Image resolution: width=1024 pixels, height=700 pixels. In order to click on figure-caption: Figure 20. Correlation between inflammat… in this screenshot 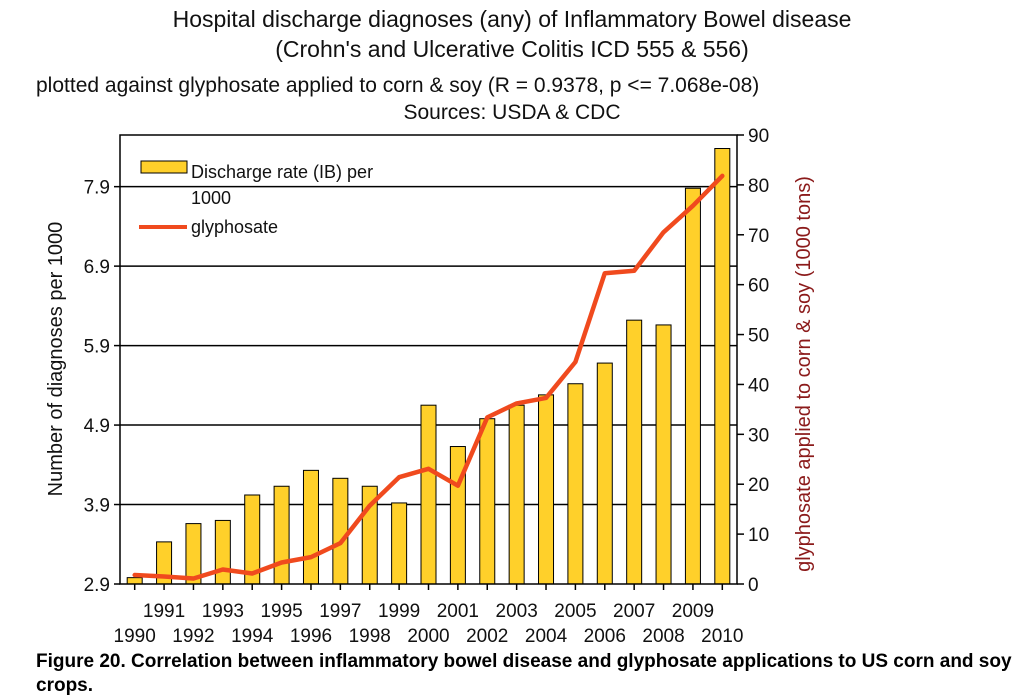, I will do `click(524, 673)`.